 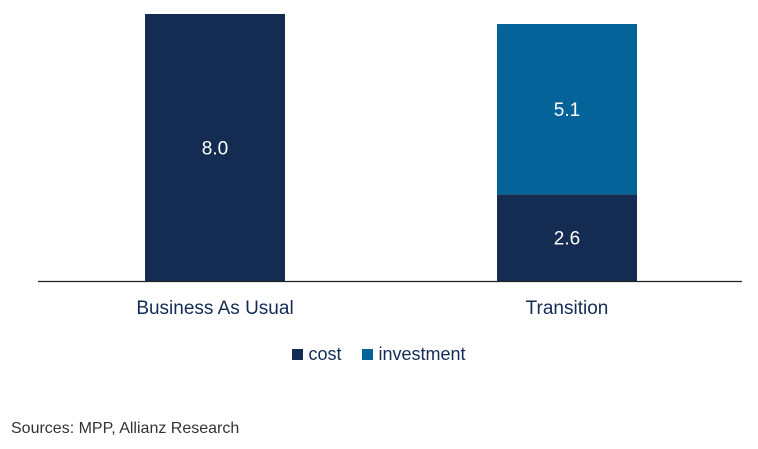 I want to click on legend-label-cost: cost, so click(x=325, y=354).